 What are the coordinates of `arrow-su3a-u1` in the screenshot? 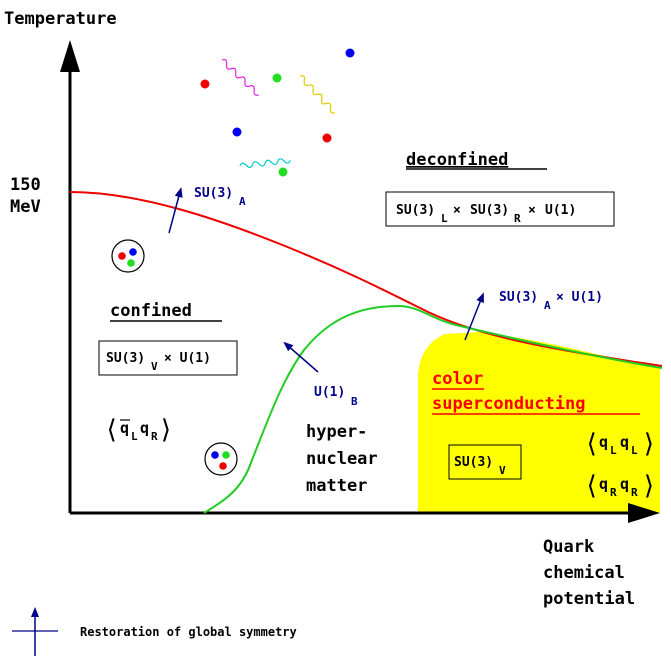 It's located at (474, 316).